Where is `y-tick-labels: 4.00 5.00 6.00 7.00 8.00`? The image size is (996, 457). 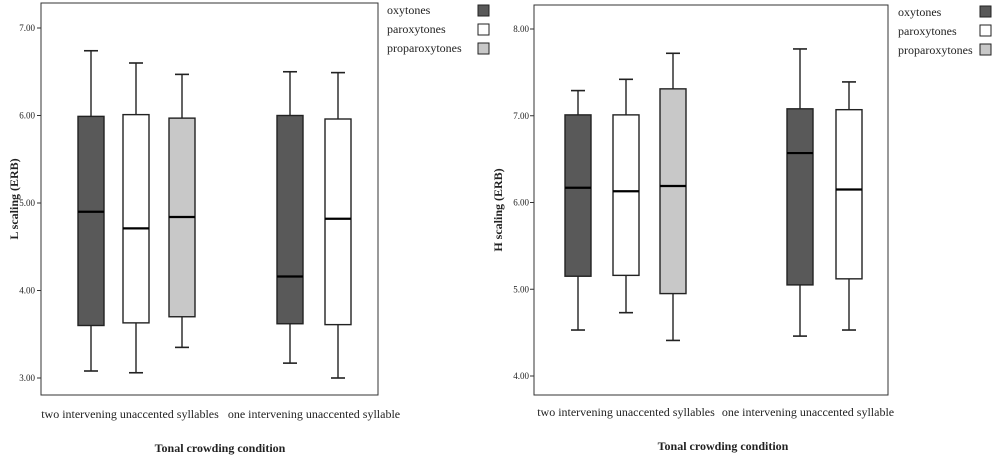
y-tick-labels: 4.00 5.00 6.00 7.00 8.00 is located at coordinates (523, 202).